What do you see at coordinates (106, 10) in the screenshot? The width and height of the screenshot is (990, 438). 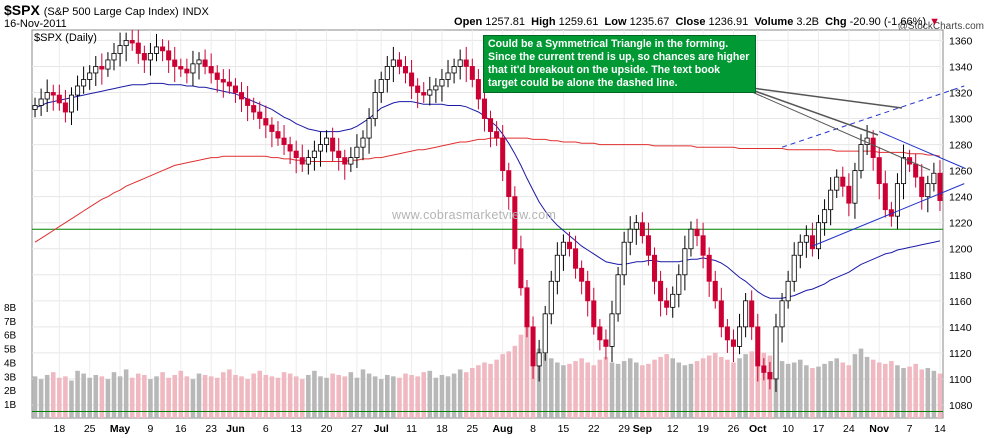 I see `ticker-title: $SPX (S&P 500 Large Cap Index) INDX` at bounding box center [106, 10].